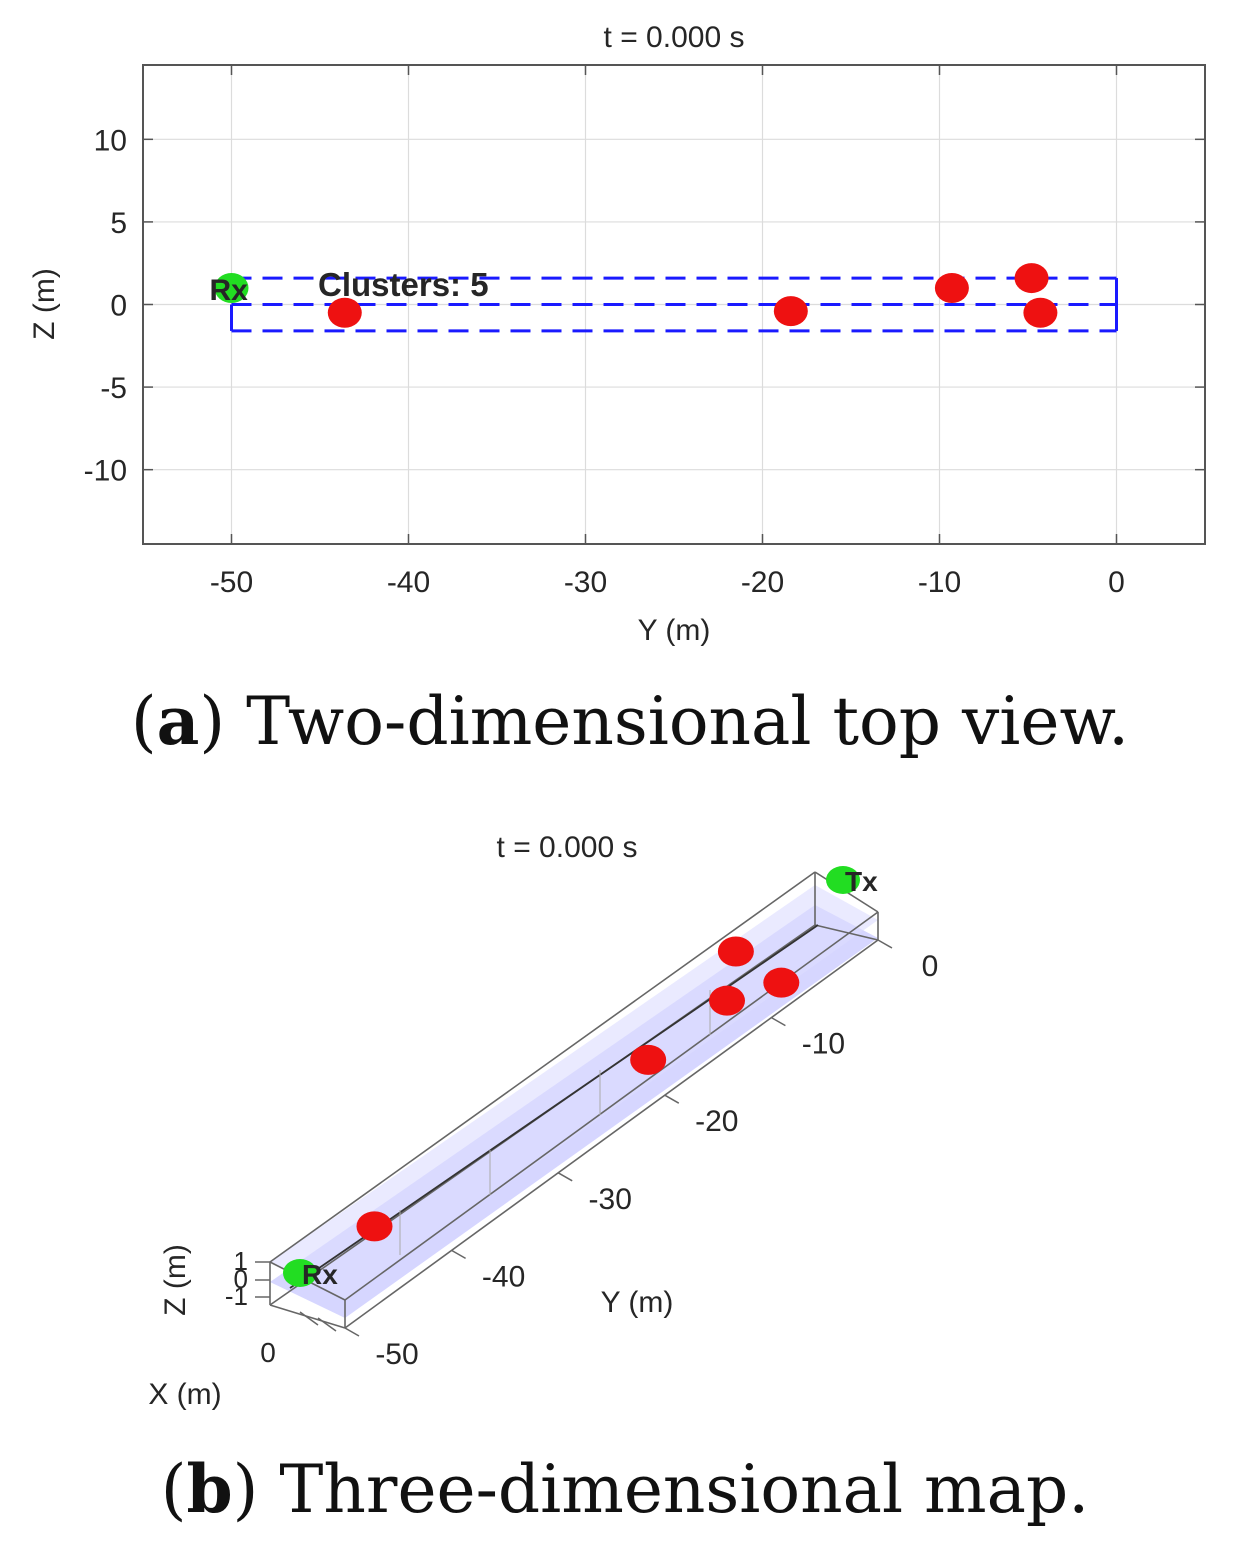 This screenshot has width=1240, height=1563. What do you see at coordinates (762, 582) in the screenshot?
I see `x-tick-label: -20` at bounding box center [762, 582].